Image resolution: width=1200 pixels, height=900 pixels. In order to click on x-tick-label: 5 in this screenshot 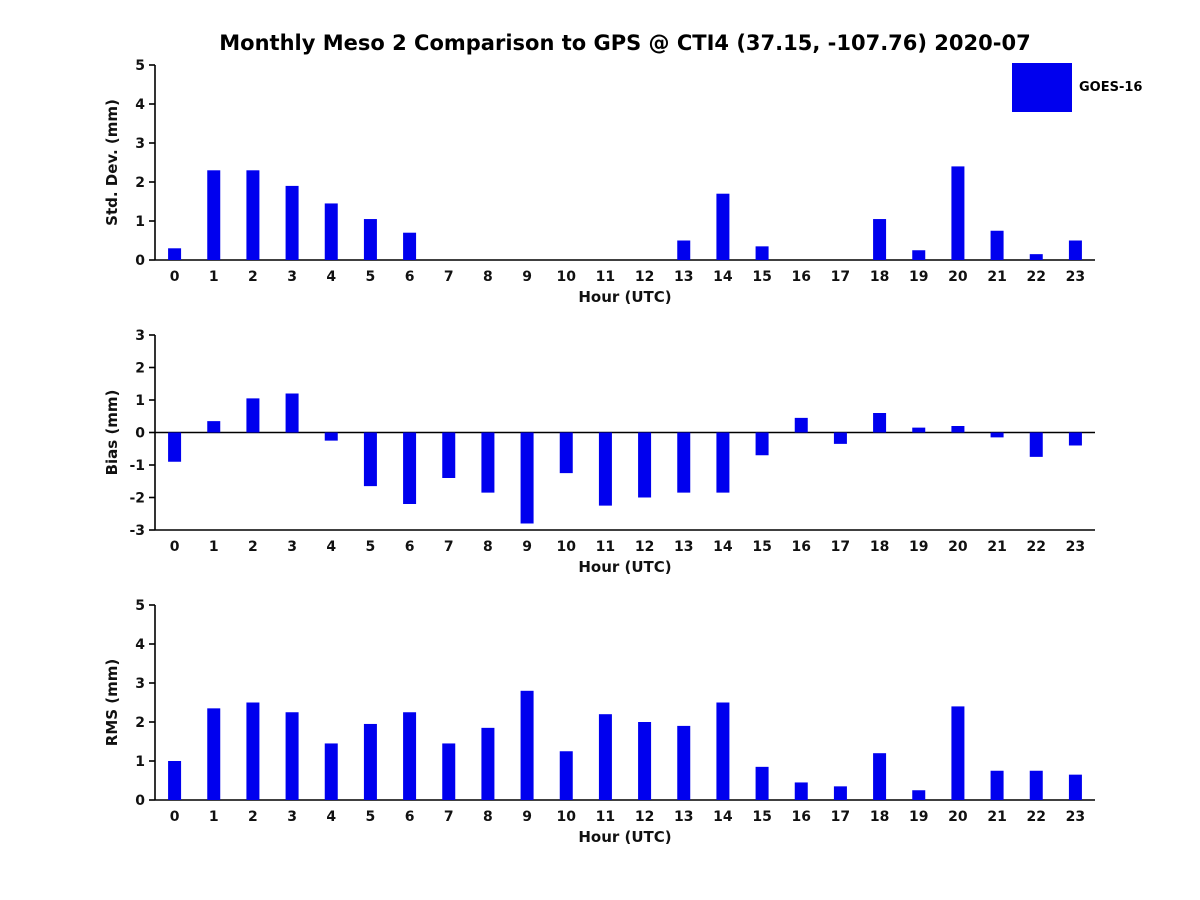, I will do `click(371, 547)`.